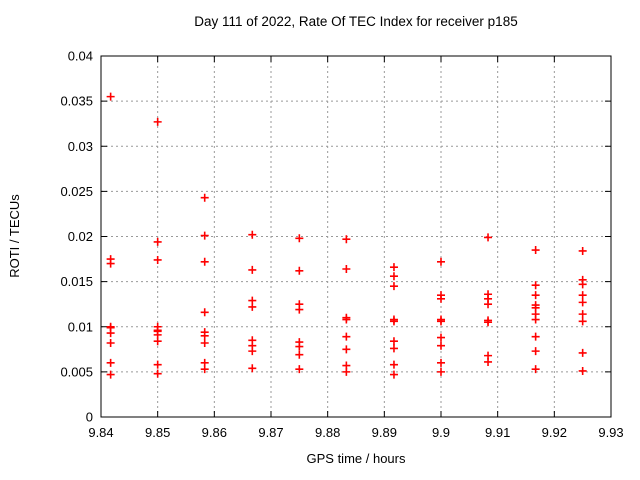  What do you see at coordinates (384, 432) in the screenshot?
I see `x-tick-label: 9.89` at bounding box center [384, 432].